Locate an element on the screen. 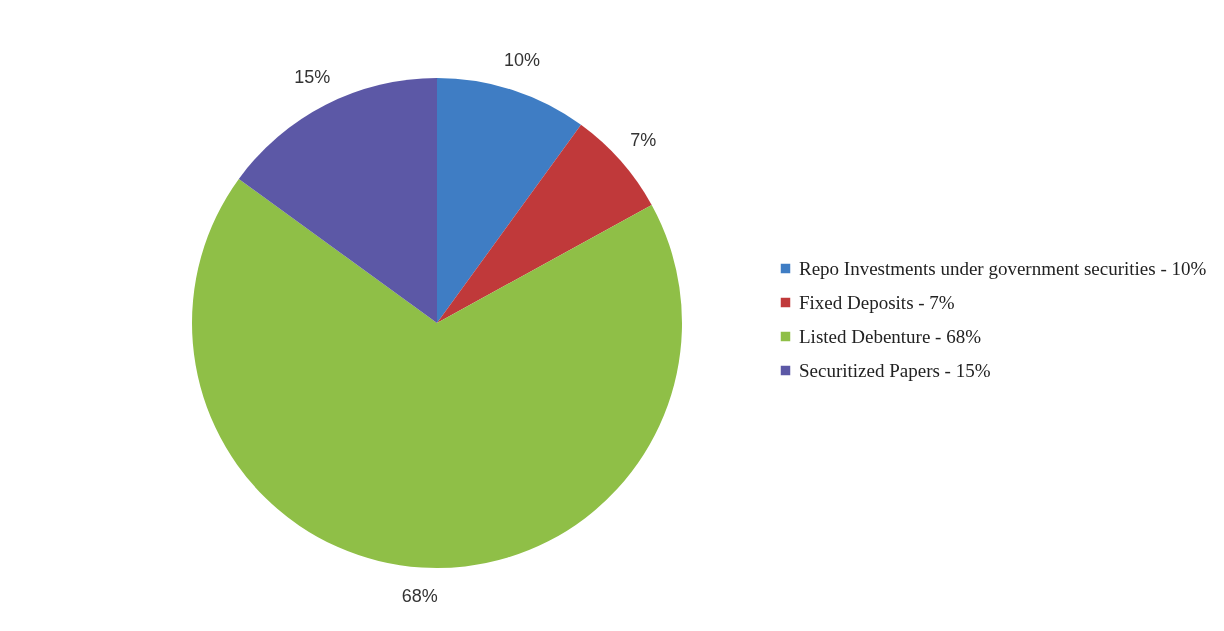  data-label: 7% is located at coordinates (643, 140).